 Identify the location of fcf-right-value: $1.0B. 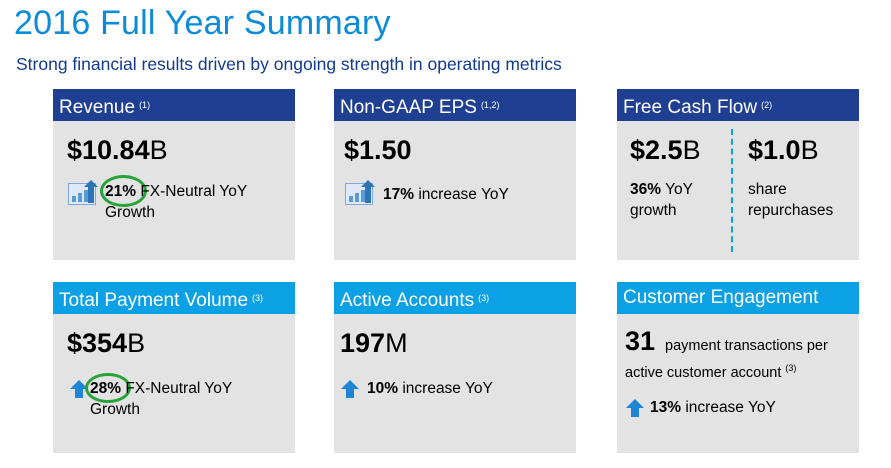
(783, 150).